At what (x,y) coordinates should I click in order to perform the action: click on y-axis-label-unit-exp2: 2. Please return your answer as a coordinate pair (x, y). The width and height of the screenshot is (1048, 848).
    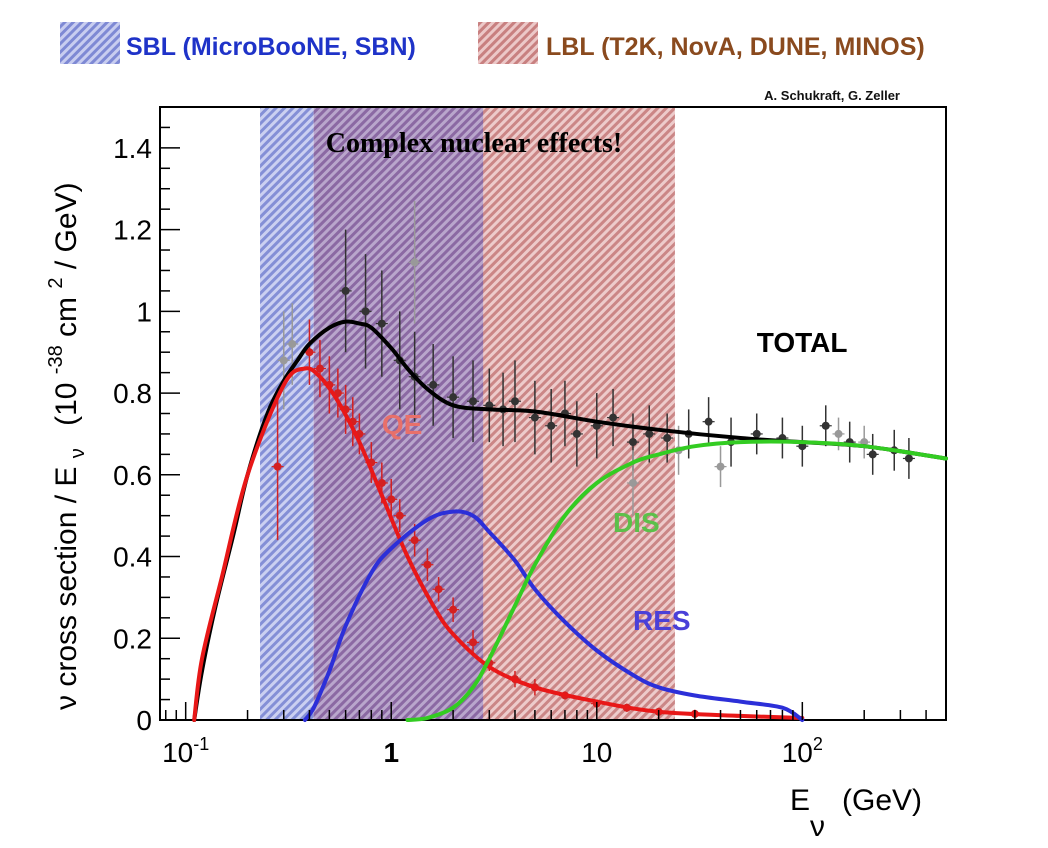
    Looking at the image, I should click on (56, 282).